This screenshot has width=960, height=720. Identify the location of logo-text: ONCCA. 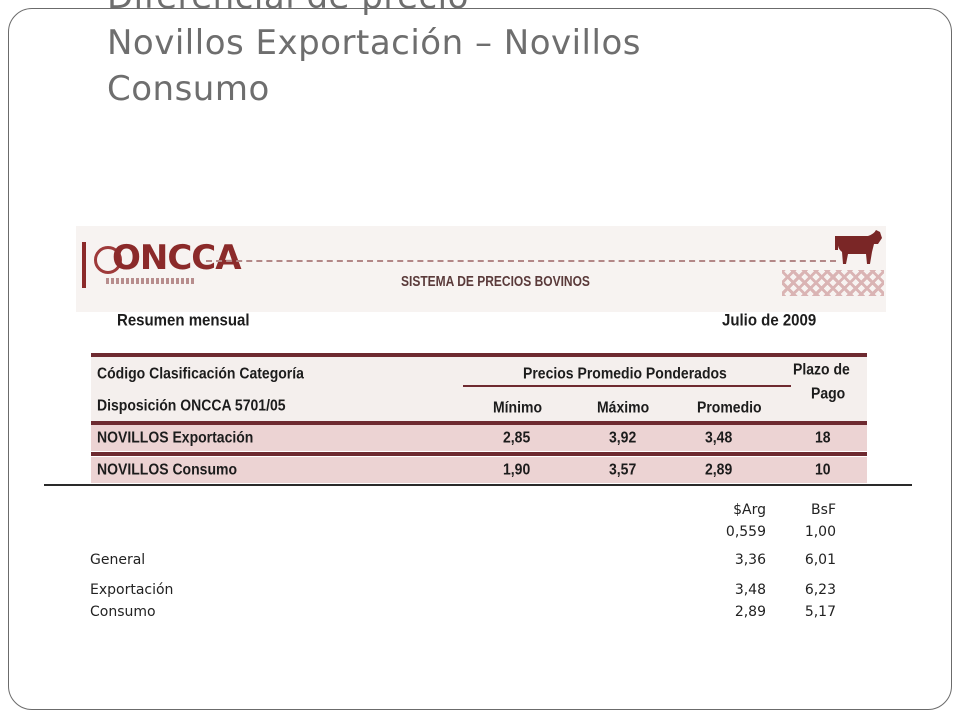
(177, 258).